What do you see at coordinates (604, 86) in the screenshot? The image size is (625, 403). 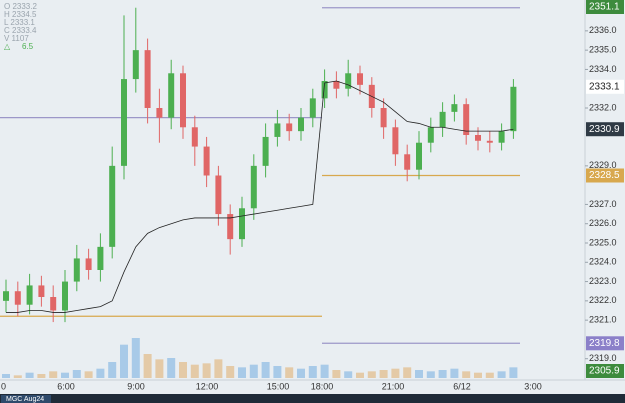 I see `price-label: 2333.1` at bounding box center [604, 86].